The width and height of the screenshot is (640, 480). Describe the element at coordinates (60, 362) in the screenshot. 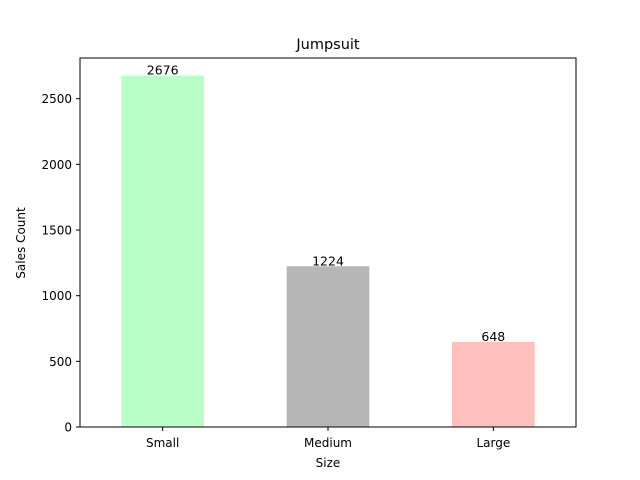

I see `y-tick-label: 500` at that location.